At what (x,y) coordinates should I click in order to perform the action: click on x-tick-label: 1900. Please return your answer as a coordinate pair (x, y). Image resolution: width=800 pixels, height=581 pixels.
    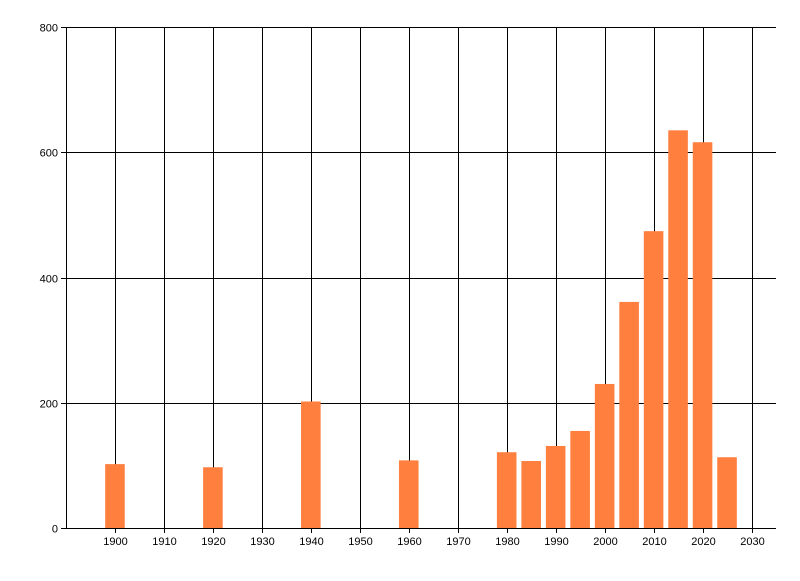
    Looking at the image, I should click on (115, 542).